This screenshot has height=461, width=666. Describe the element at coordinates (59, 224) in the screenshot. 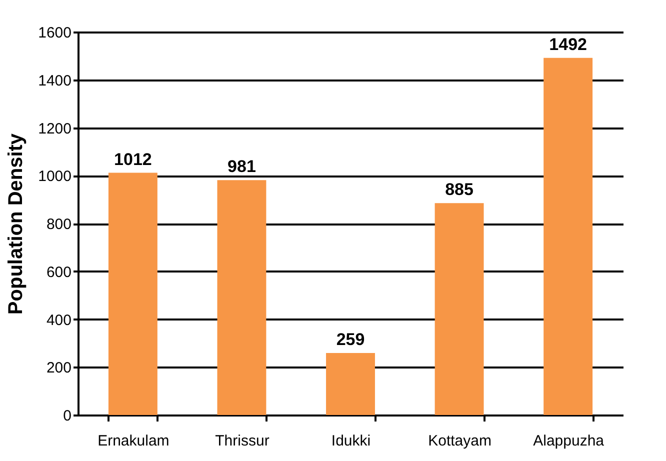

I see `y-tick-label: 800` at that location.